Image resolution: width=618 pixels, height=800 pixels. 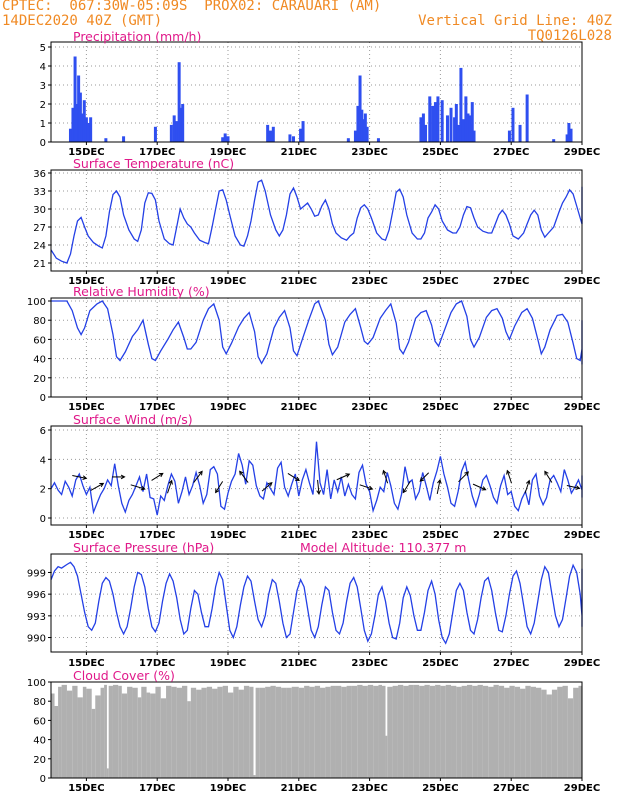 I want to click on y-tick-label: 999, so click(x=36, y=573).